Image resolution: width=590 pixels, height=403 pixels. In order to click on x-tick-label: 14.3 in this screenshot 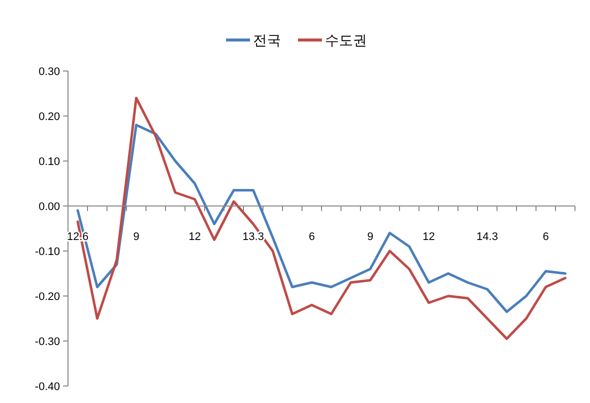, I will do `click(487, 237)`.